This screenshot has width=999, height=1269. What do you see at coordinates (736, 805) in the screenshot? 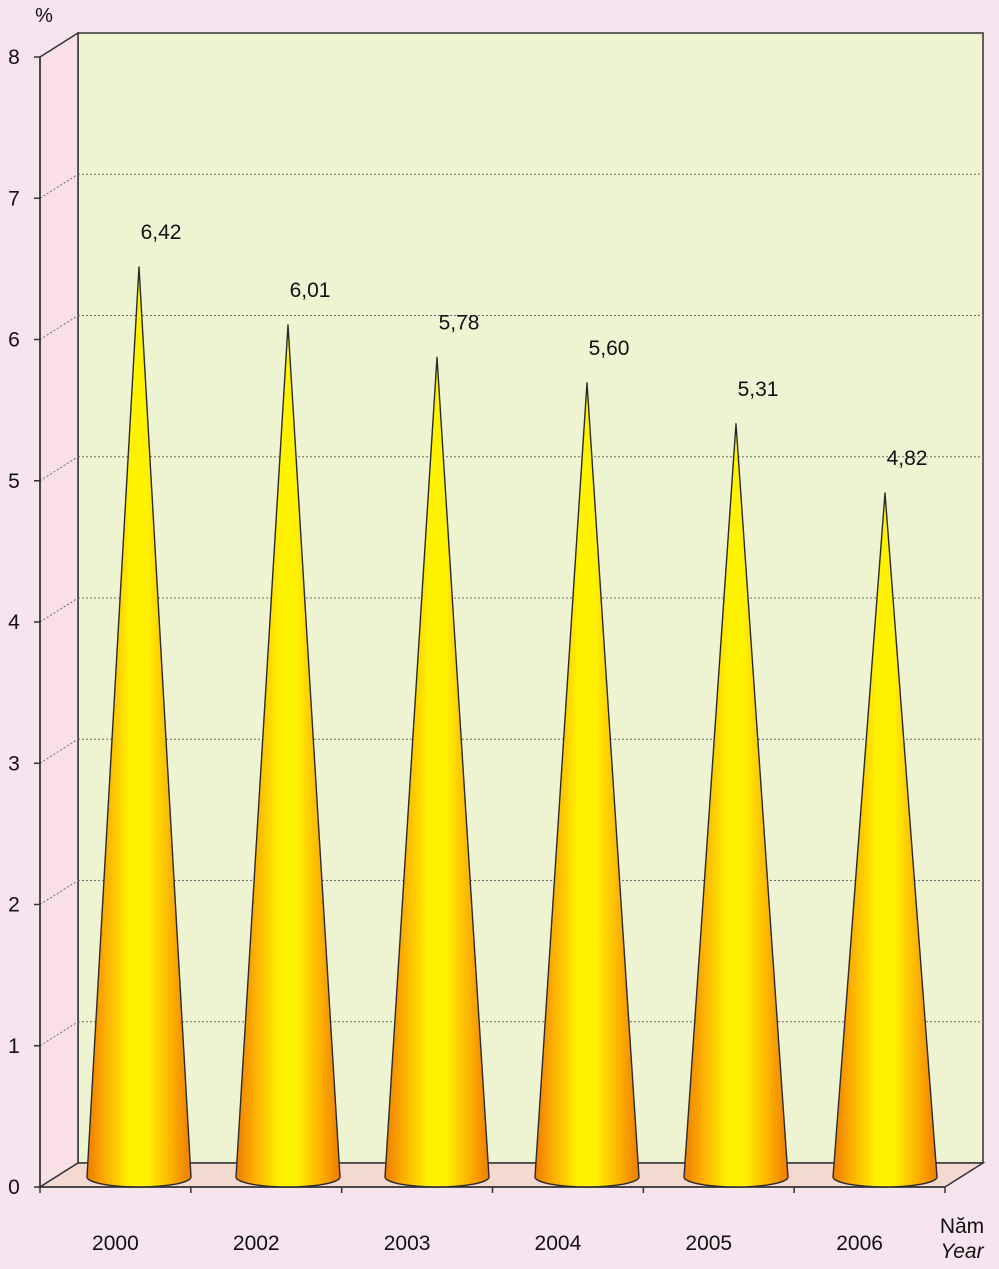
I see `cone-bar-2005` at bounding box center [736, 805].